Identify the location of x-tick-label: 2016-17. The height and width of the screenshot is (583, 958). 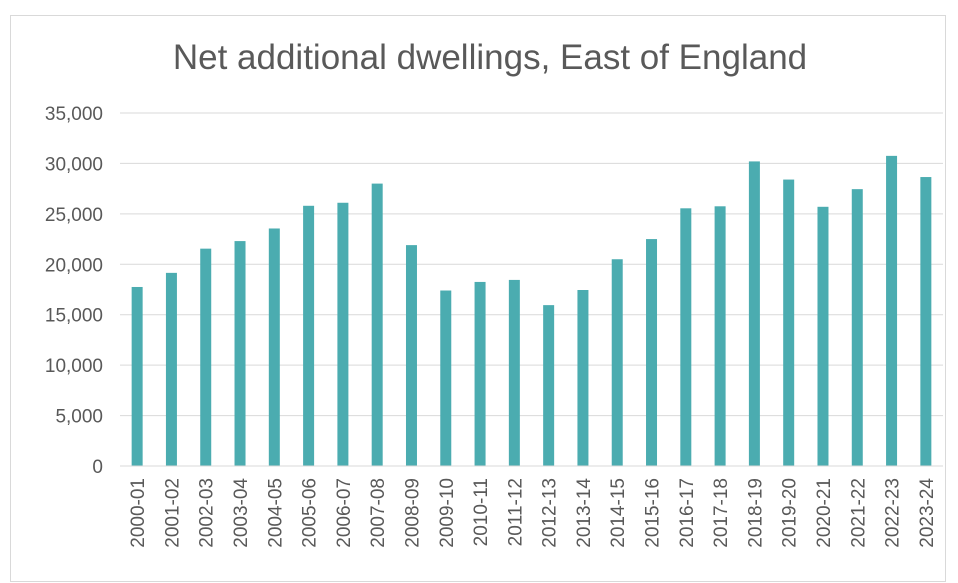
(687, 513).